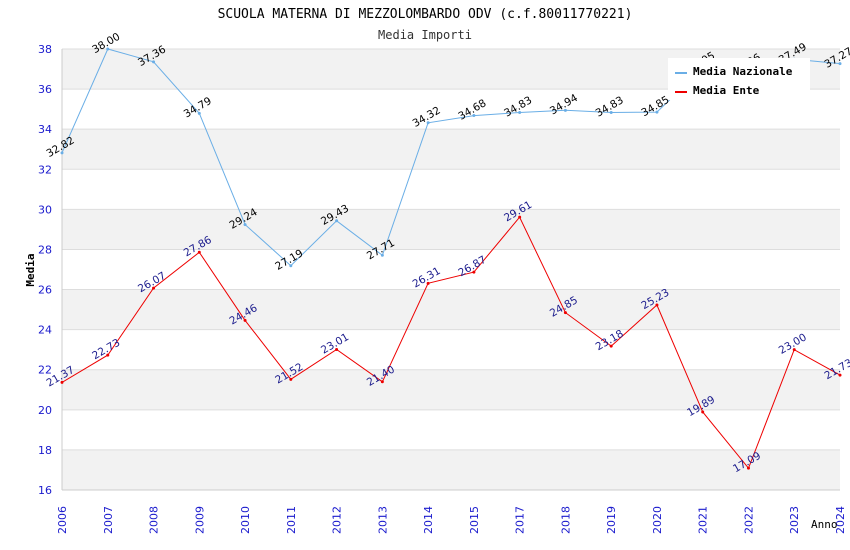 The height and width of the screenshot is (550, 850). Describe the element at coordinates (154, 520) in the screenshot. I see `x-tick-label: 2008` at that location.